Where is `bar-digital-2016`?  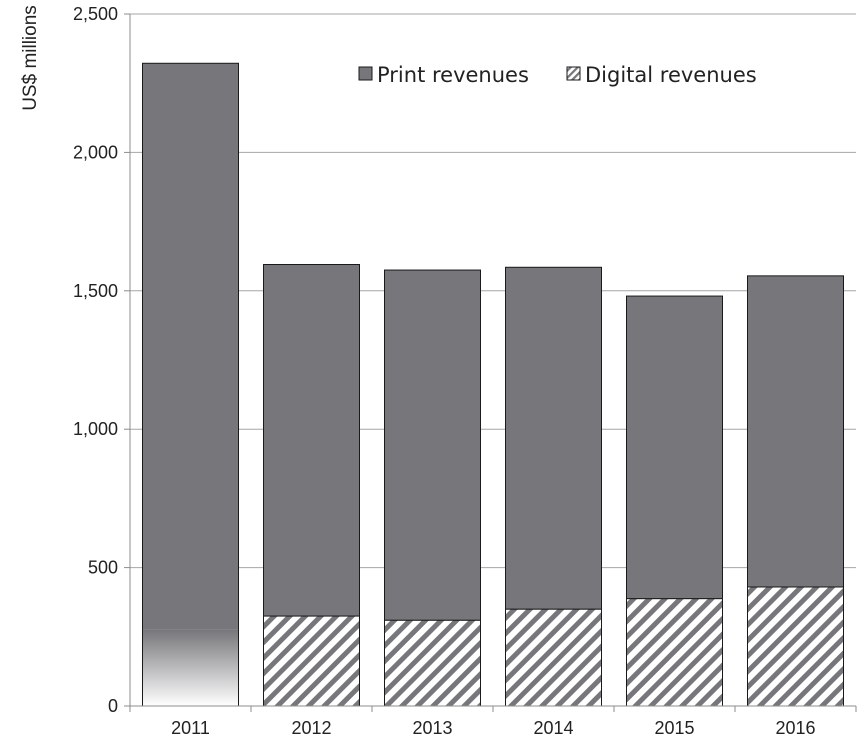 bar-digital-2016 is located at coordinates (795, 646).